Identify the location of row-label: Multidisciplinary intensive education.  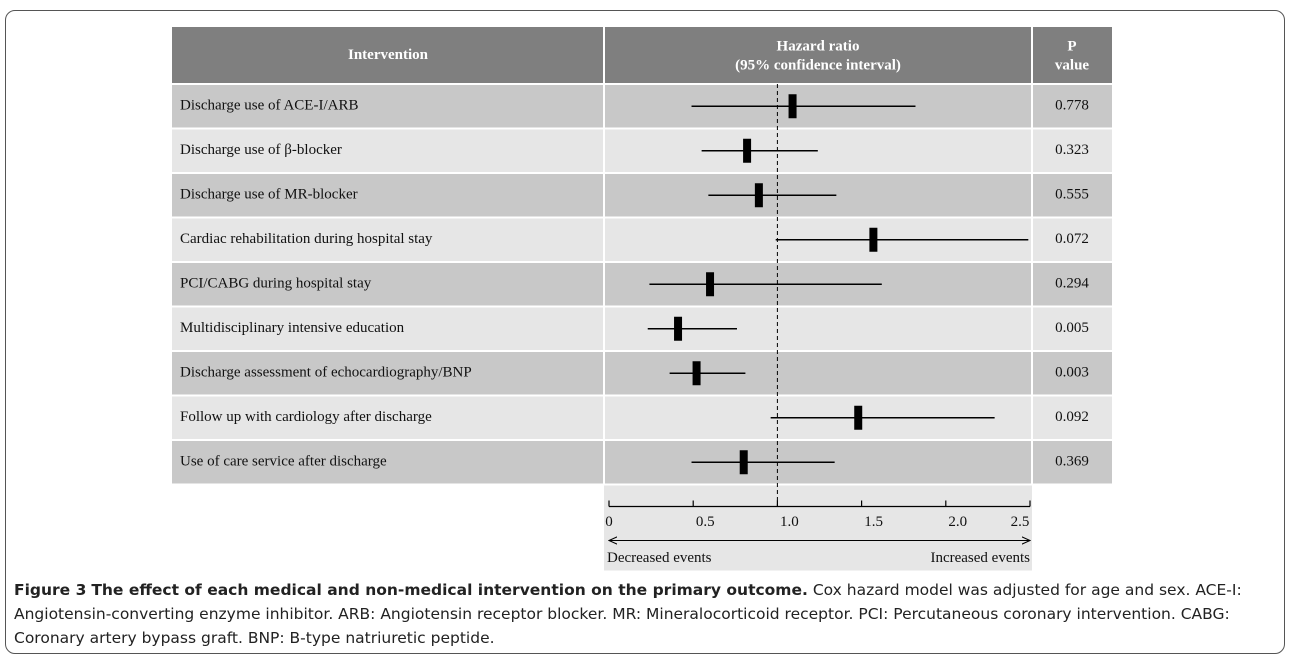
(292, 328).